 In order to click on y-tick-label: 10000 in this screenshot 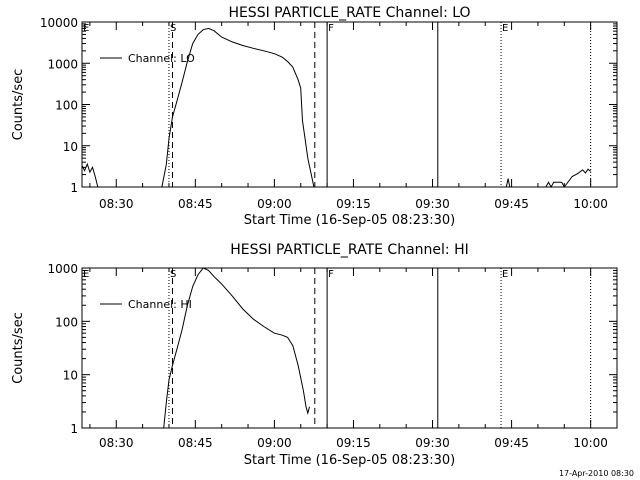, I will do `click(59, 23)`.